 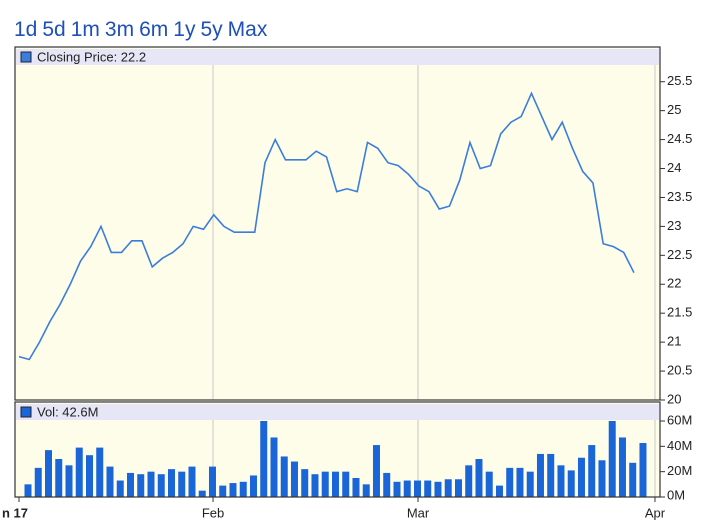 What do you see at coordinates (26, 29) in the screenshot?
I see `range-button: 1d` at bounding box center [26, 29].